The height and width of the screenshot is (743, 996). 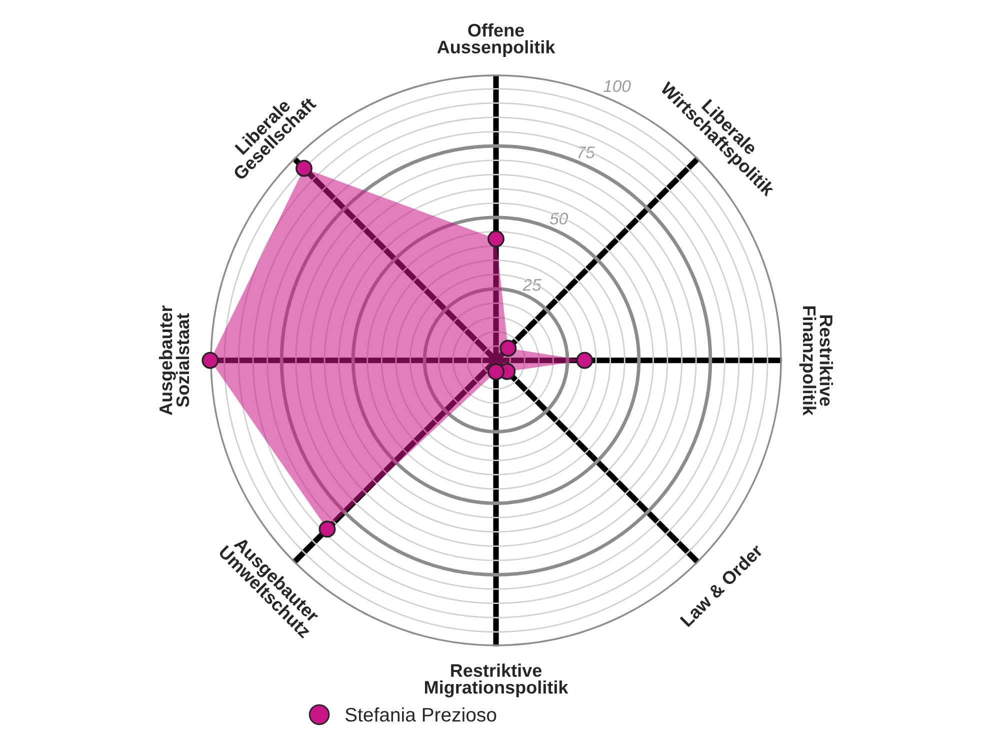 I want to click on y-tick-label: 100, so click(x=617, y=86).